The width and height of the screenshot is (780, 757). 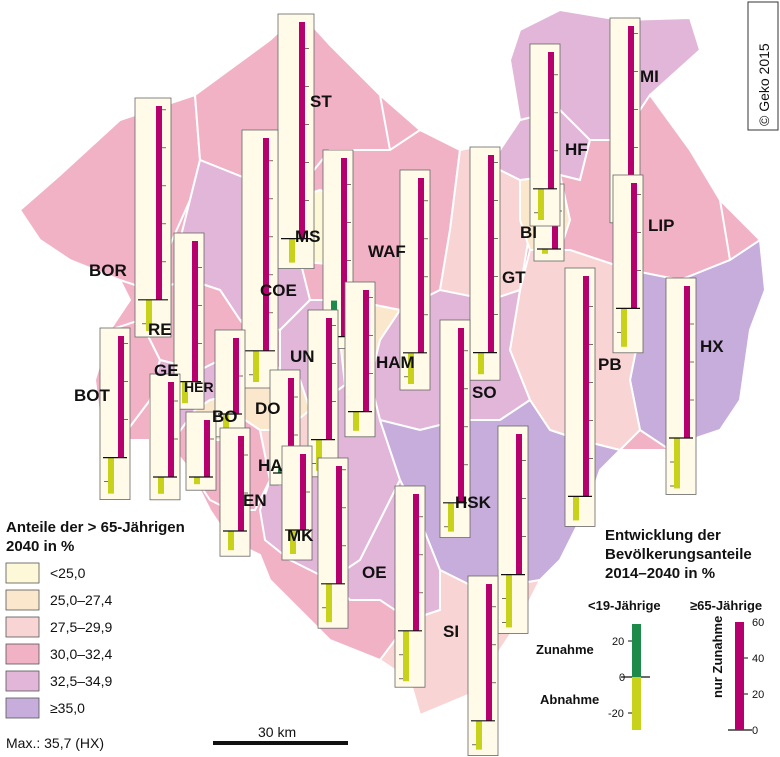 I want to click on diagram-so, so click(x=455, y=429).